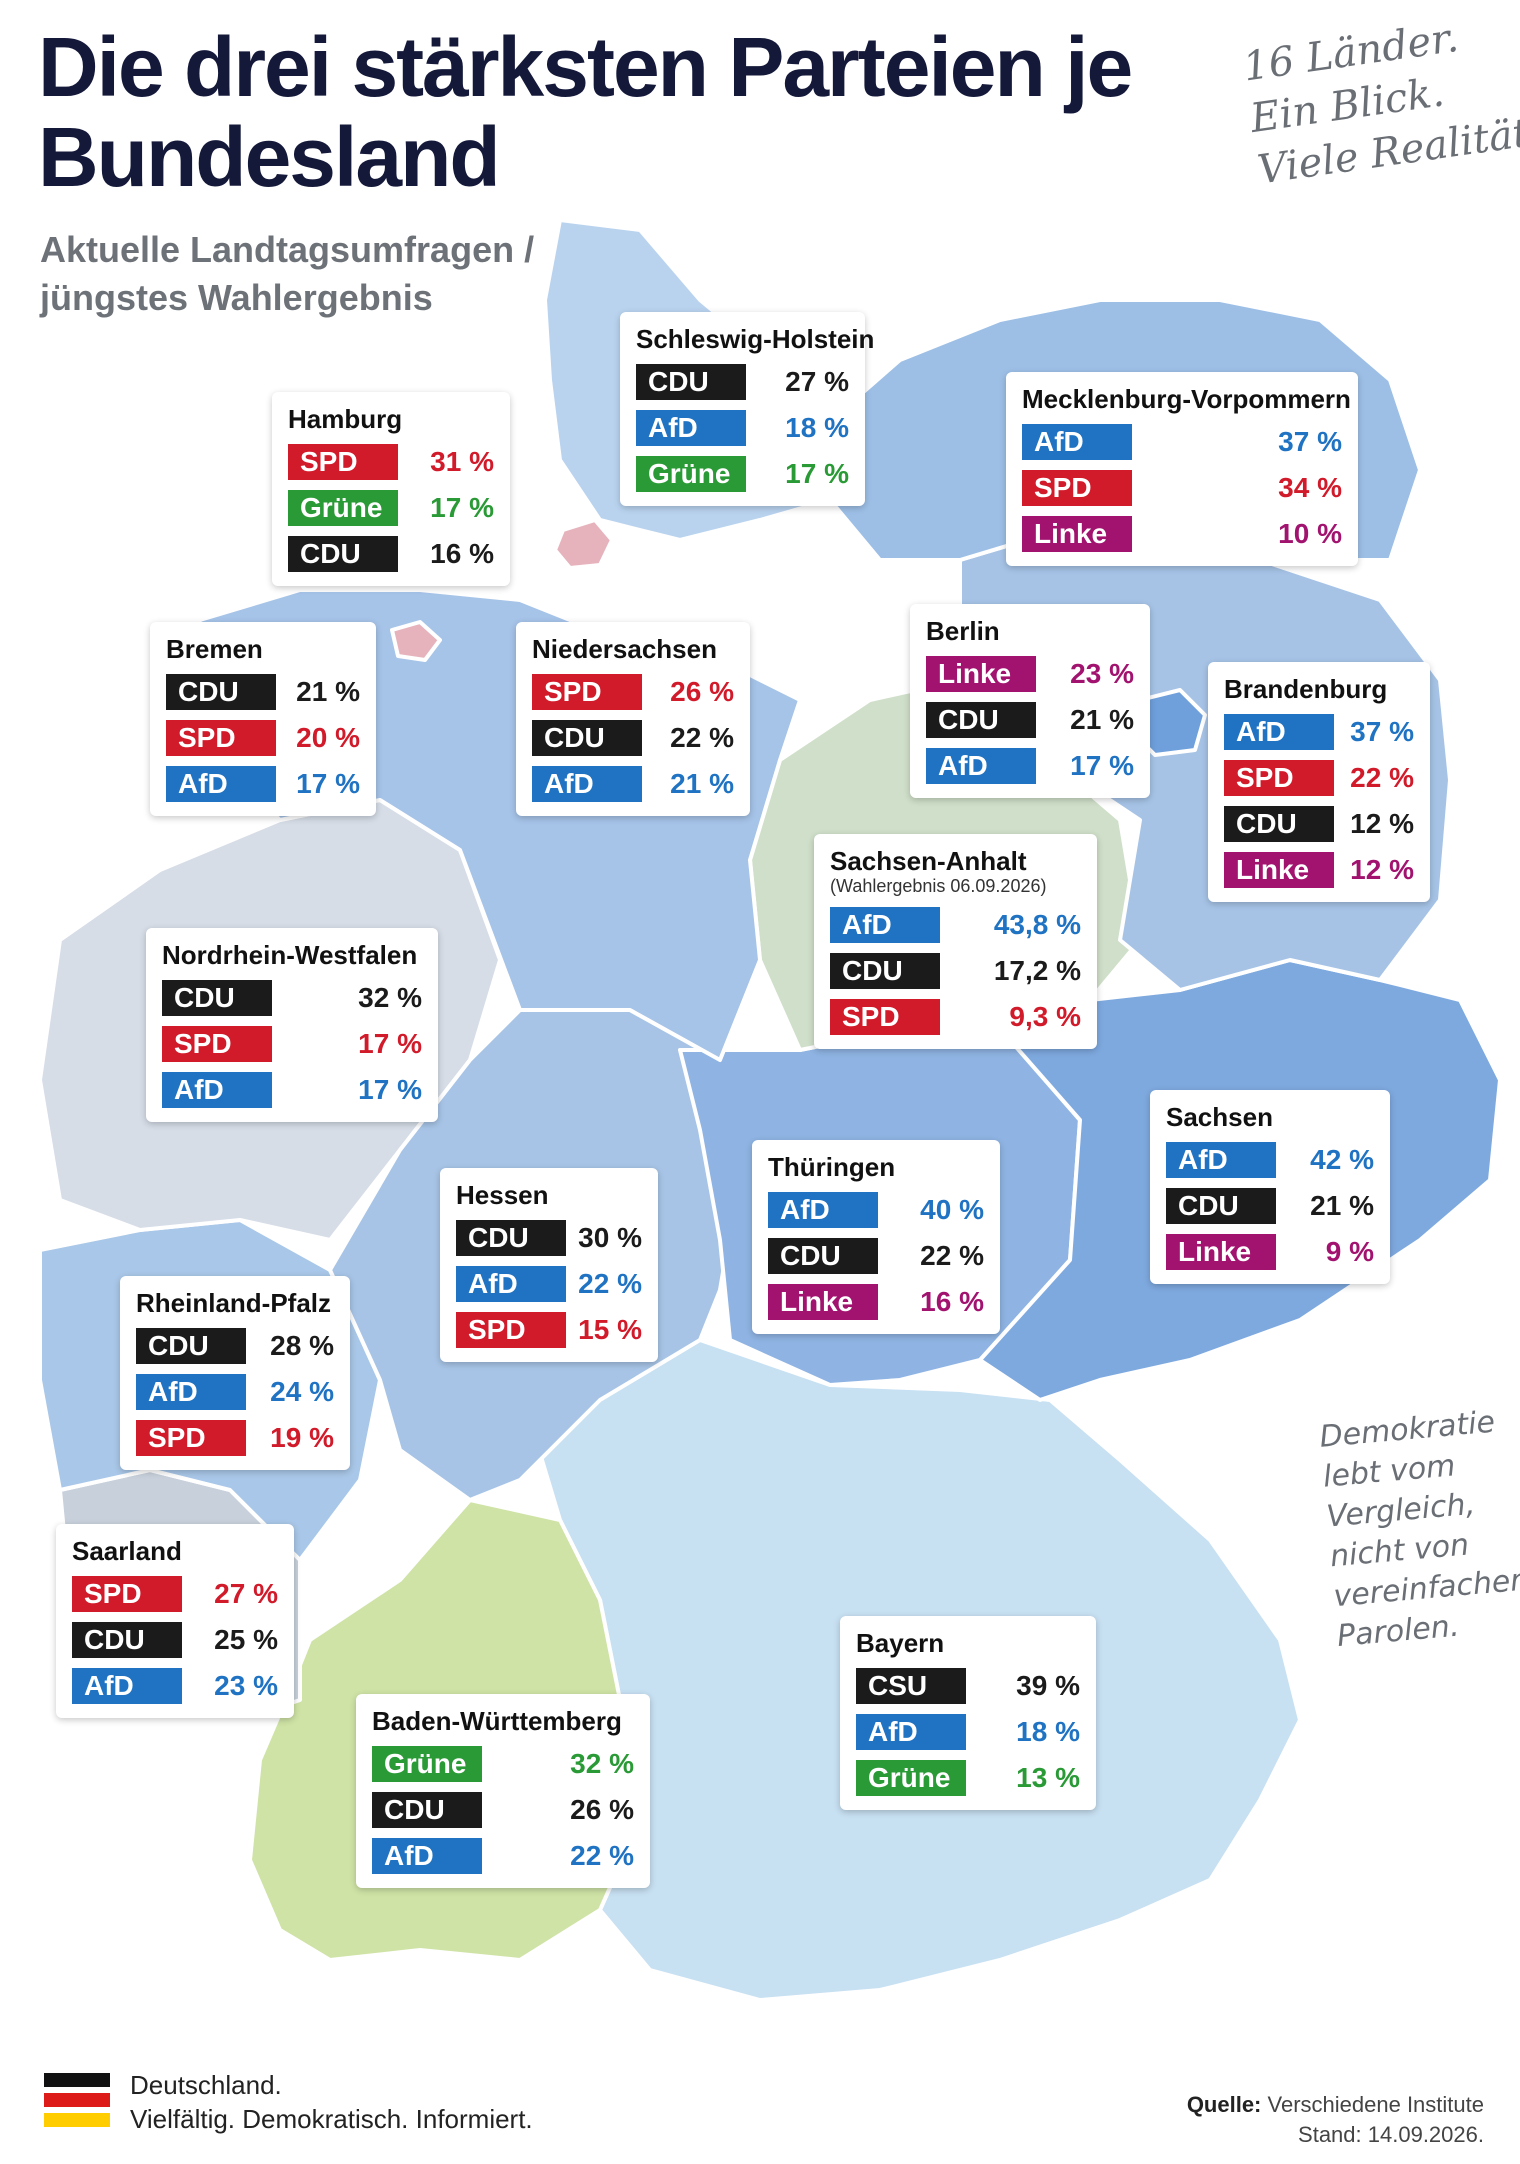 This screenshot has width=1520, height=2164. I want to click on result-row: SPD 19 %, so click(235, 1438).